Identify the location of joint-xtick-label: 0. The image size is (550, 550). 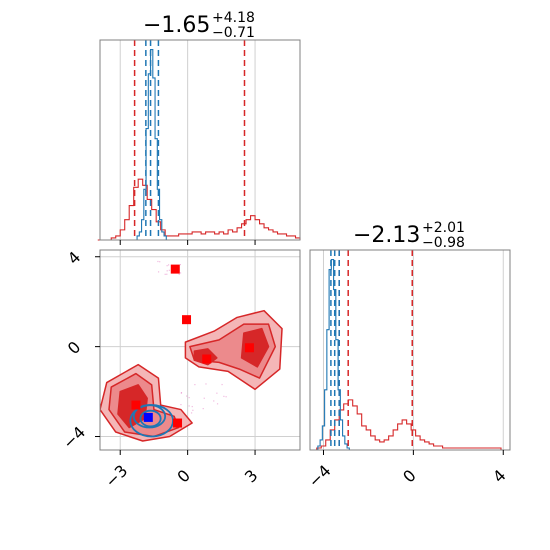
(183, 476).